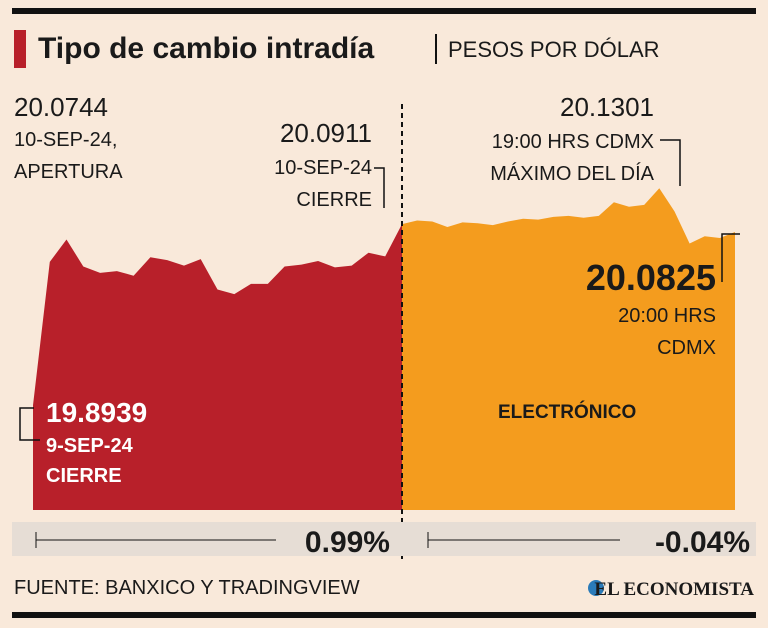 The image size is (768, 628). I want to click on max-label: 19:00 HRS CDMX, so click(573, 142).